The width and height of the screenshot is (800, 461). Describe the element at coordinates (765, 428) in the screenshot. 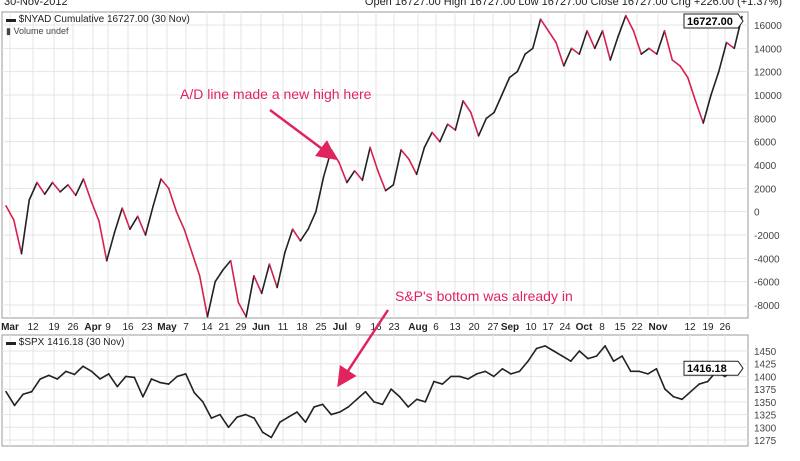

I see `y-tick-label: 1300` at that location.